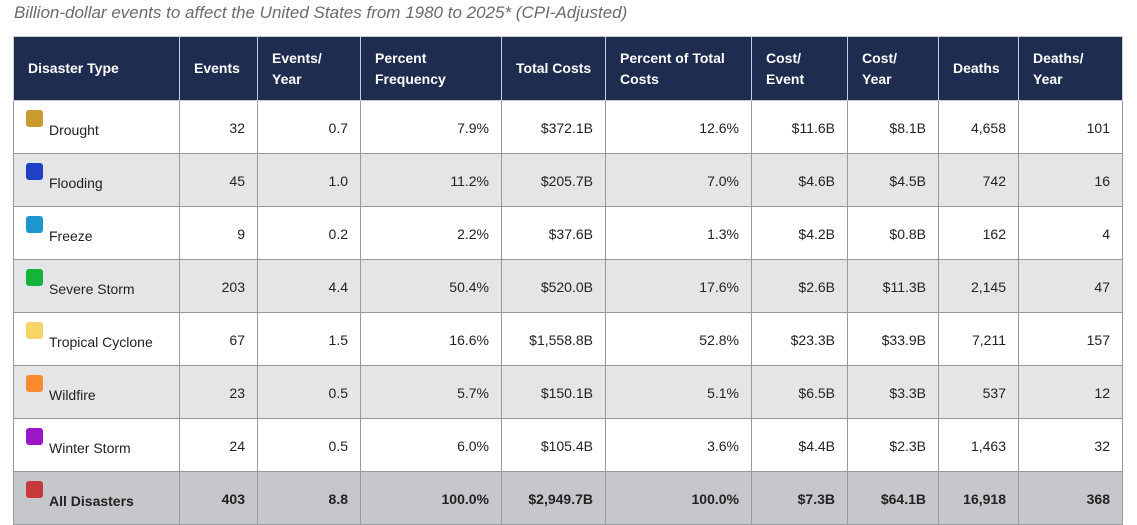 This screenshot has height=525, width=1137. I want to click on total-costs-cell: $105.4B, so click(553, 445).